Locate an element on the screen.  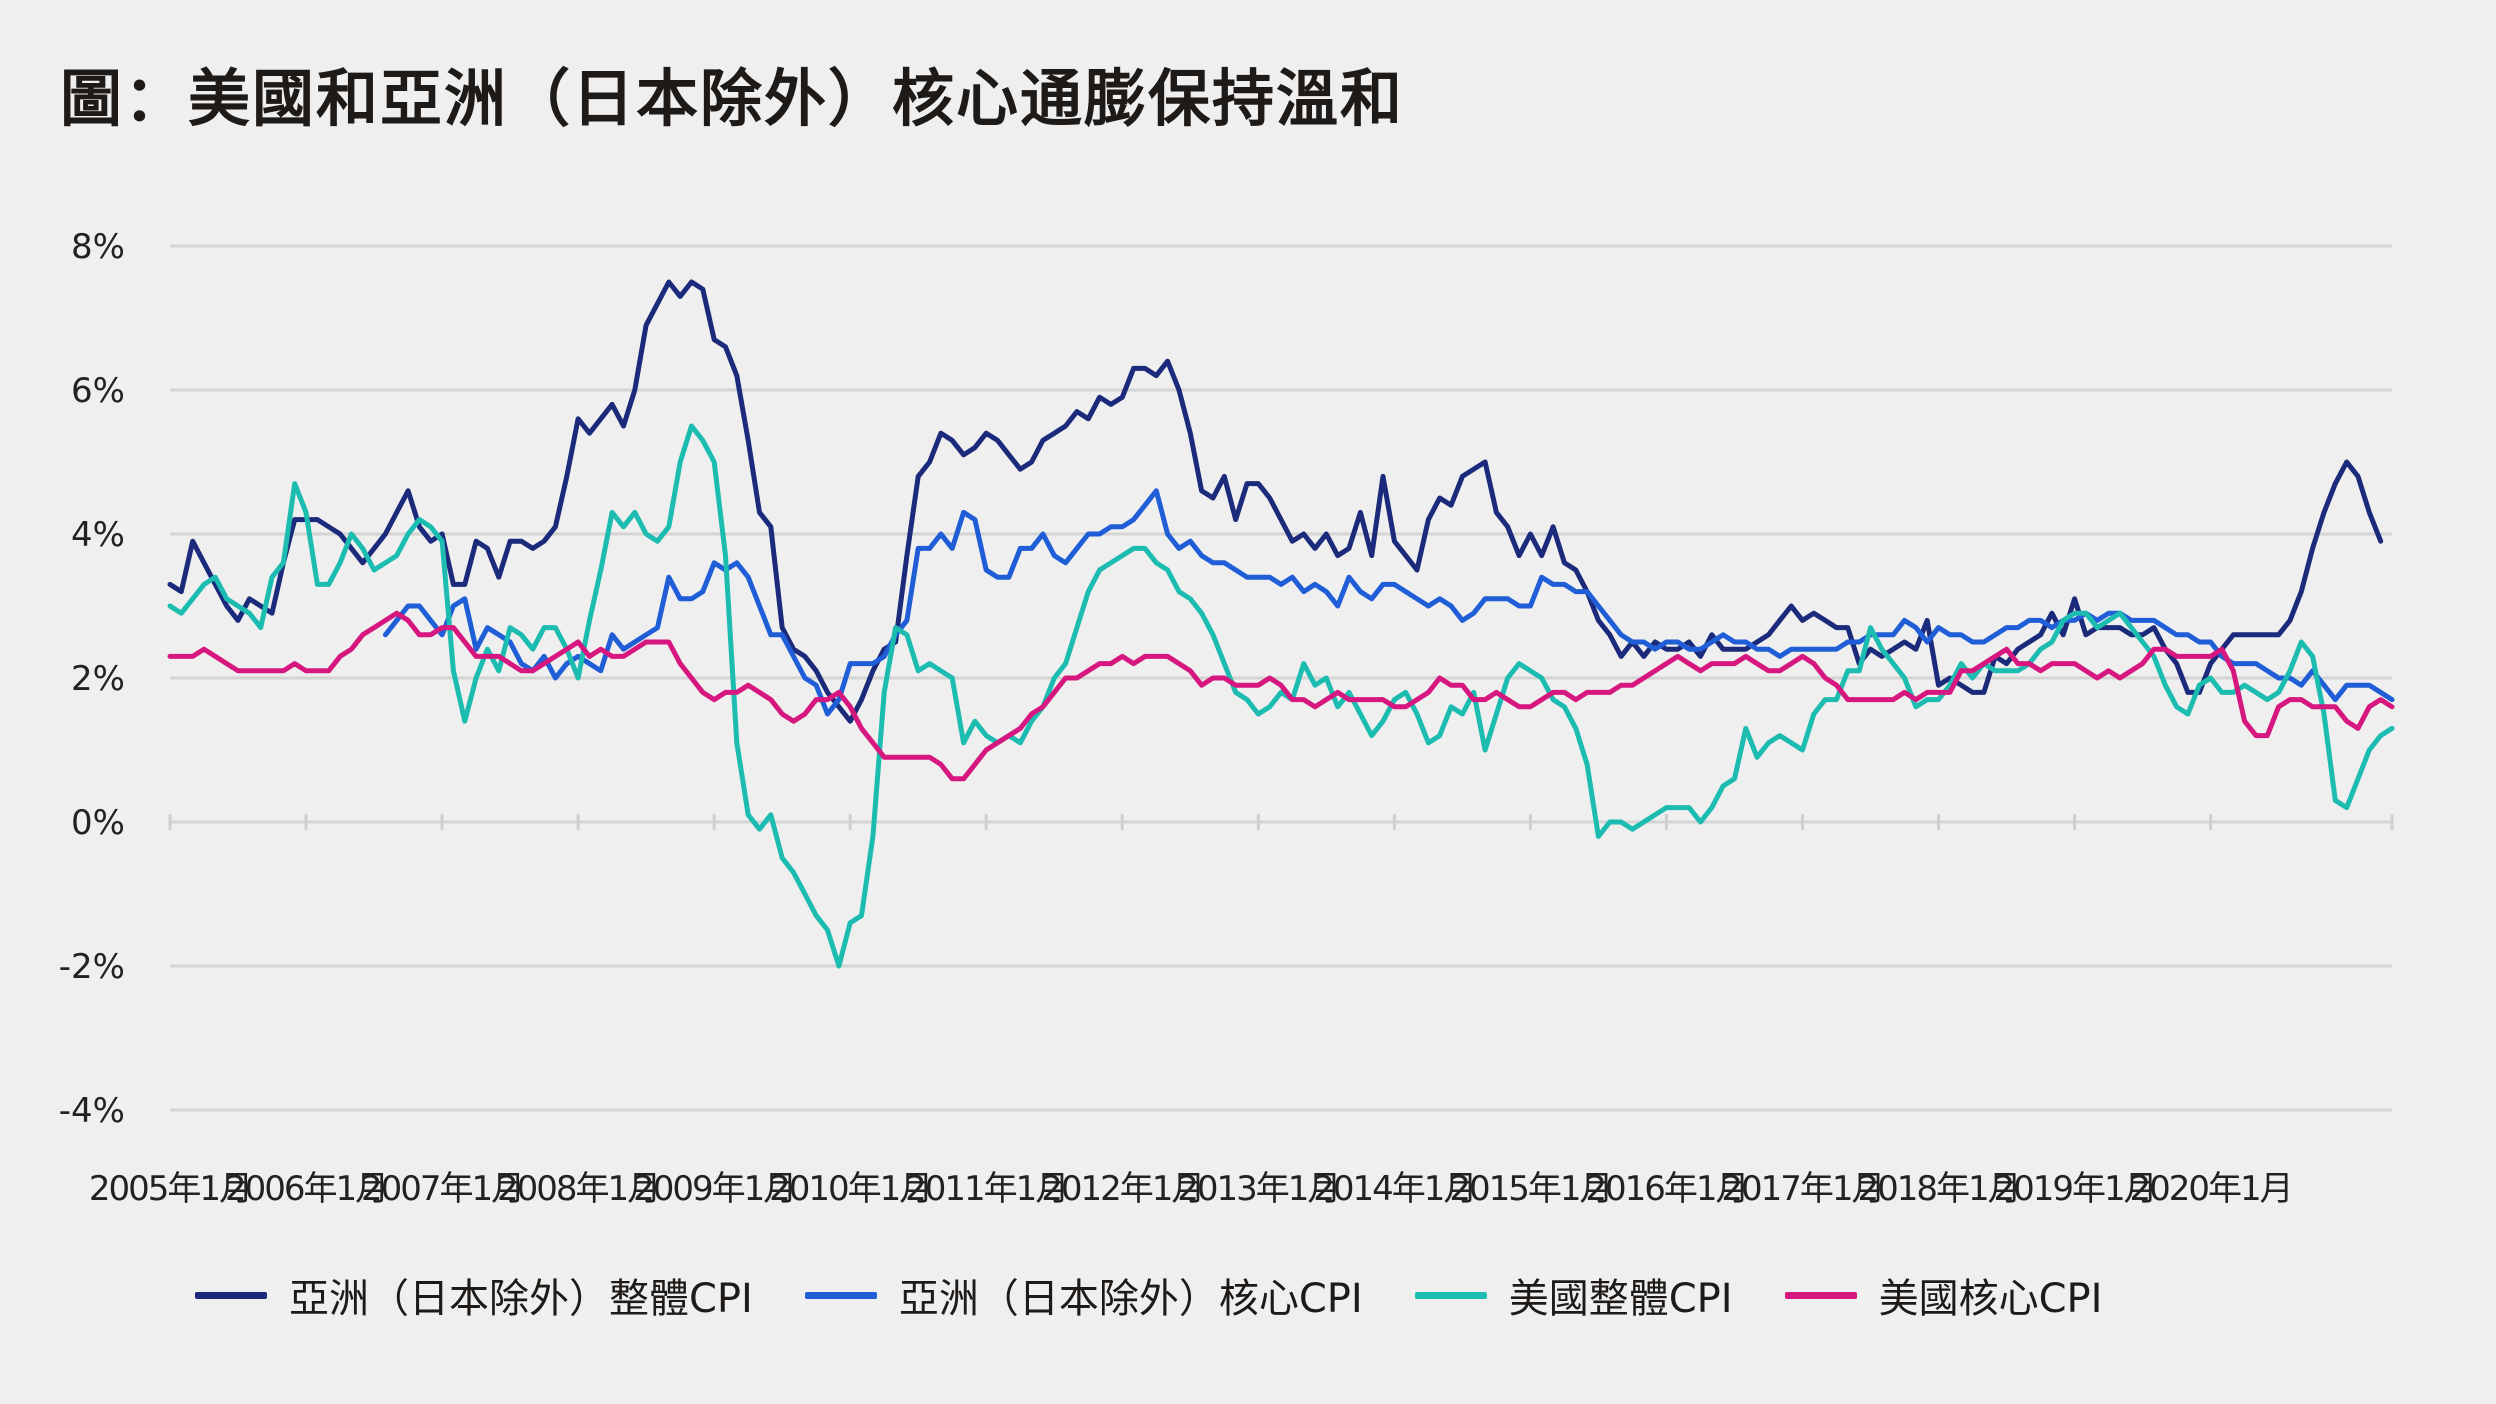
x-tick-label: 2018年1月 is located at coordinates (1938, 1189).